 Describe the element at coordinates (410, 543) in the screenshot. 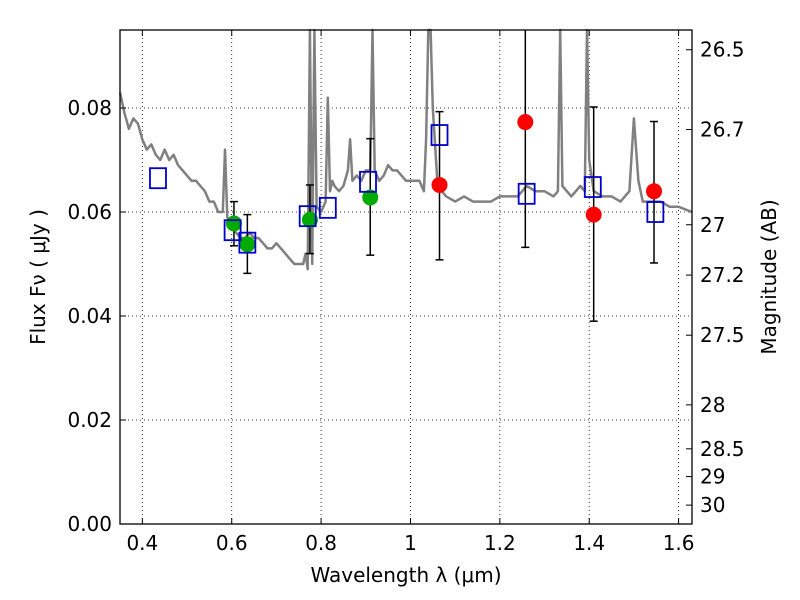

I see `x-tick-label: 1` at that location.